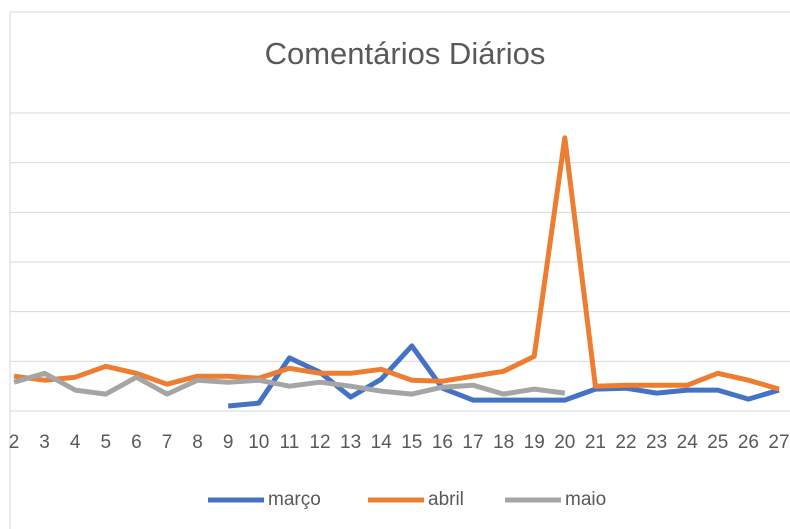 This screenshot has width=790, height=529. Describe the element at coordinates (625, 442) in the screenshot. I see `x-tick-label: 22` at that location.